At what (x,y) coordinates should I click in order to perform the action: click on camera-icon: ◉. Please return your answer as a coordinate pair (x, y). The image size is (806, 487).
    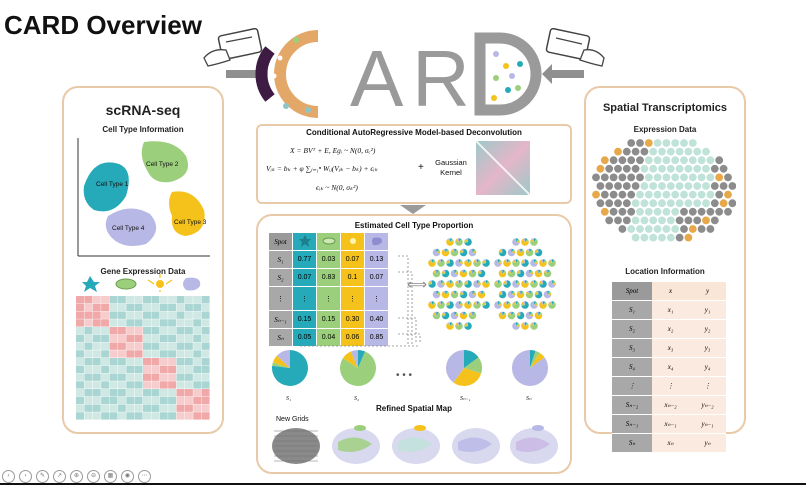
    Looking at the image, I should click on (127, 476).